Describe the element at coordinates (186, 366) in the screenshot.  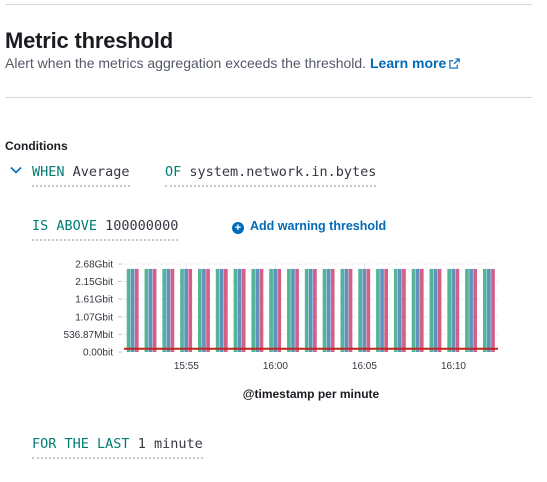
I see `x-tick-label: 15:55` at that location.